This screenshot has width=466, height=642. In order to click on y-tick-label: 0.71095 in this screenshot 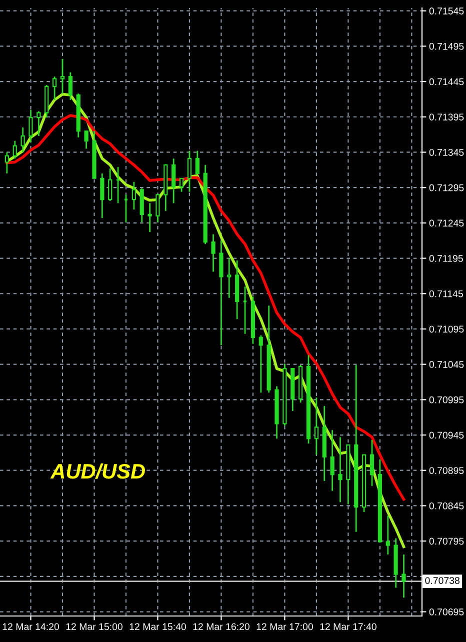, I will do `click(446, 329)`.